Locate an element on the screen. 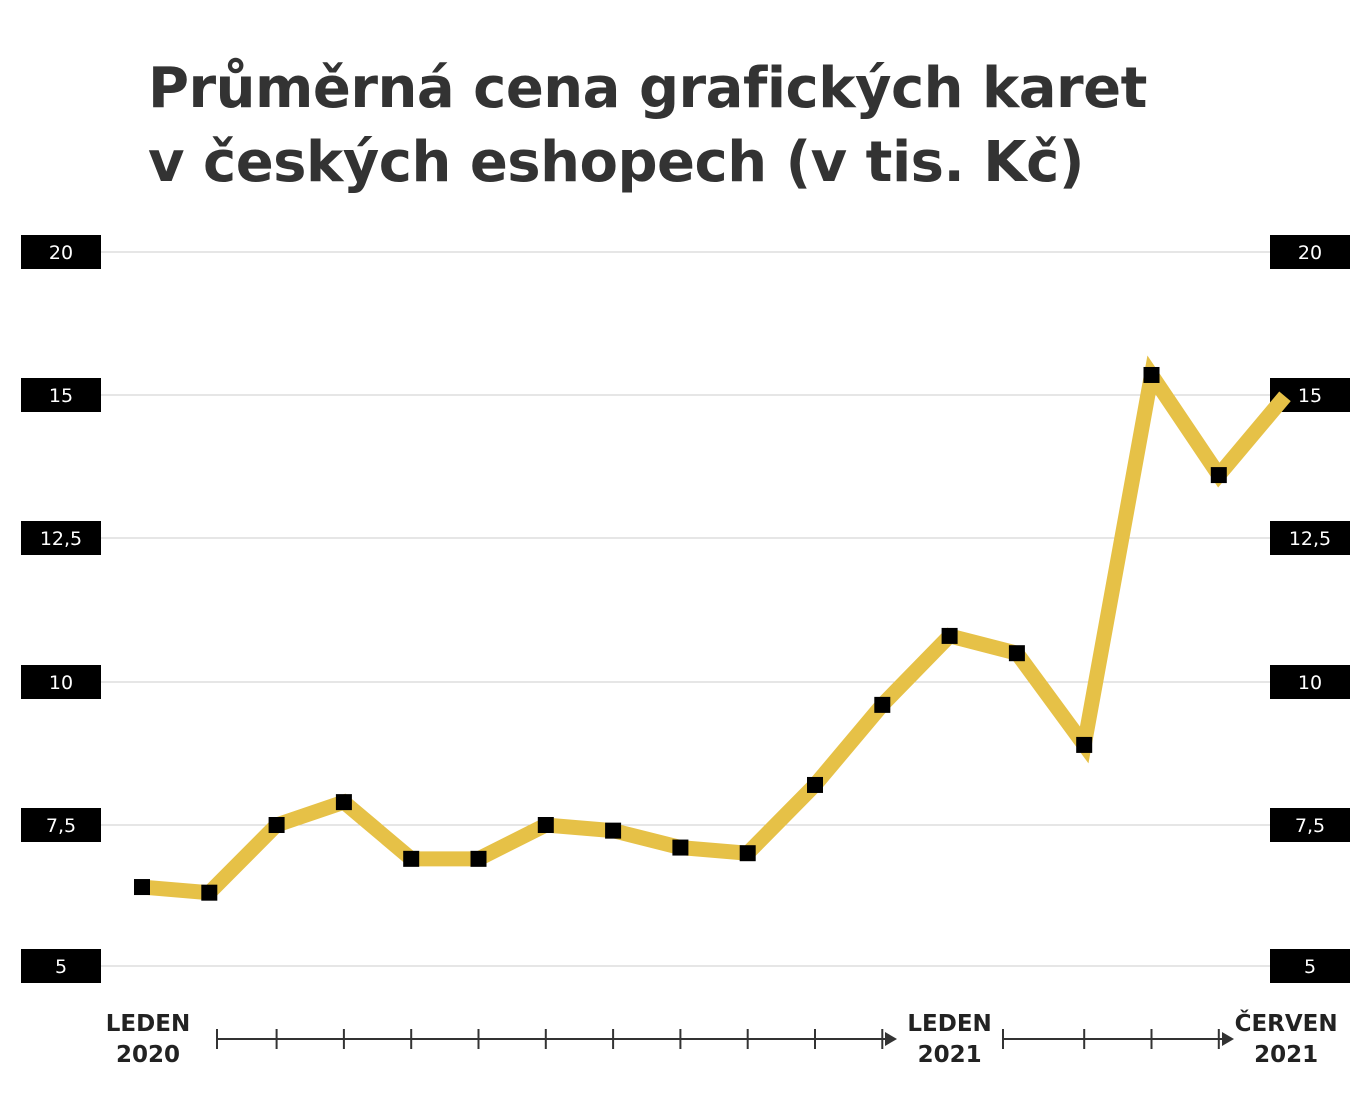 The width and height of the screenshot is (1368, 1100). y-label-left: 12,5 is located at coordinates (61, 538).